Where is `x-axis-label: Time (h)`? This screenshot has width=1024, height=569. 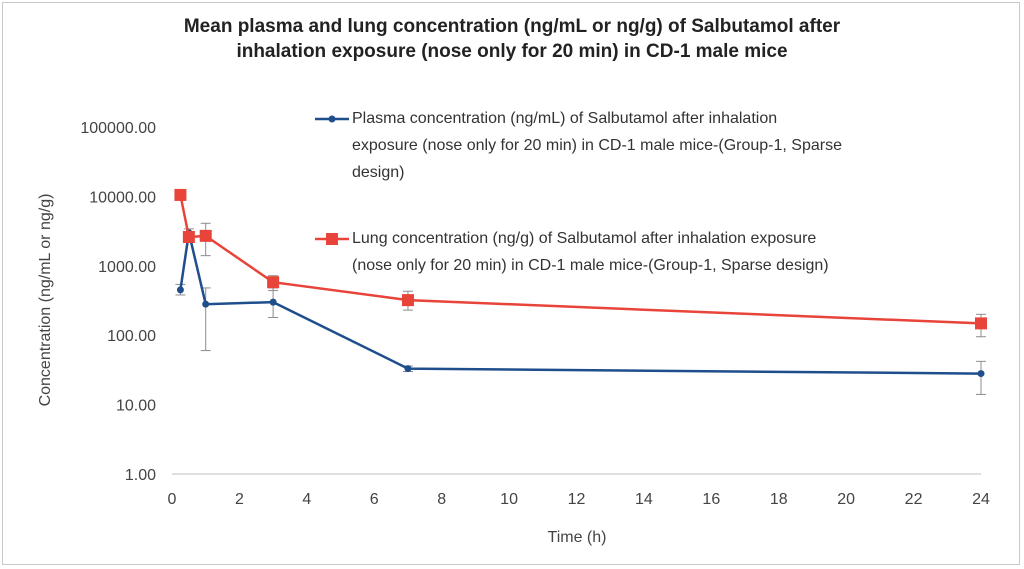 x-axis-label: Time (h) is located at coordinates (577, 537).